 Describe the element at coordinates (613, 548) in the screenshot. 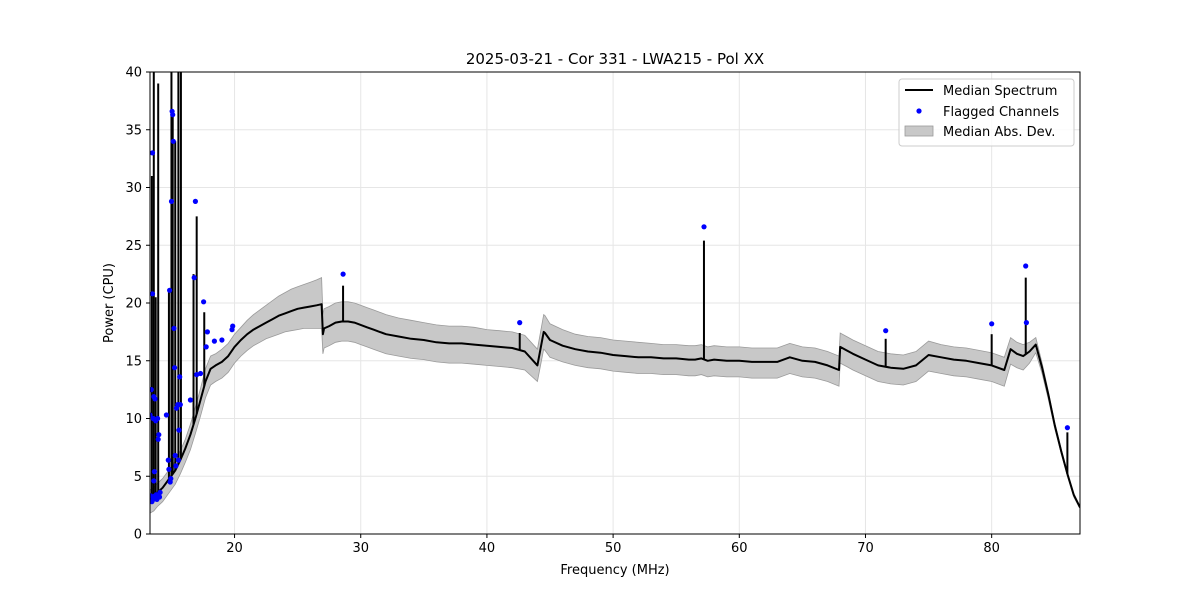

I see `x-tick-label: 50` at that location.